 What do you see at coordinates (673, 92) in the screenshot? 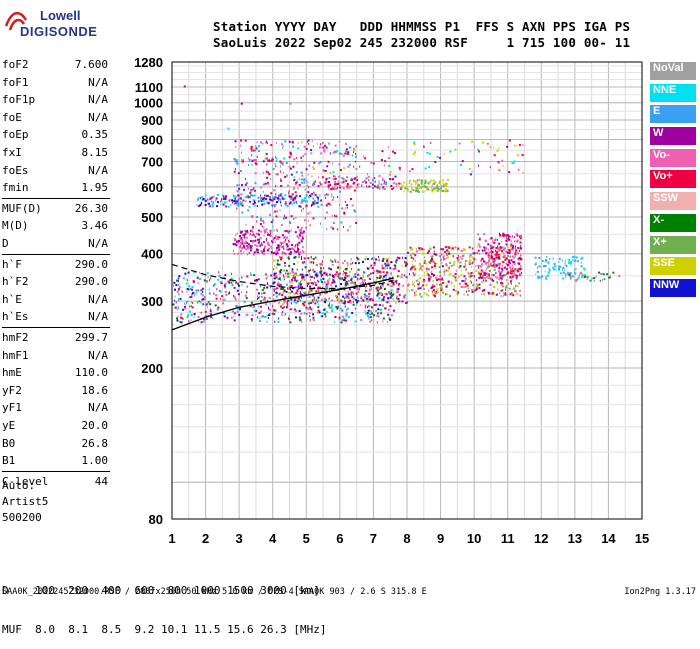
I see `legend-nne: NNE` at bounding box center [673, 92].